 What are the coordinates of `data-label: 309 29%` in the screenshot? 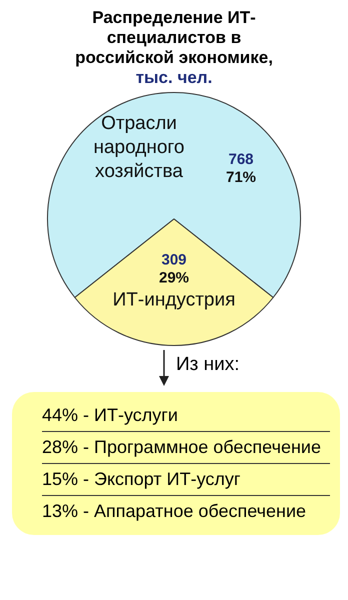 It's located at (174, 268).